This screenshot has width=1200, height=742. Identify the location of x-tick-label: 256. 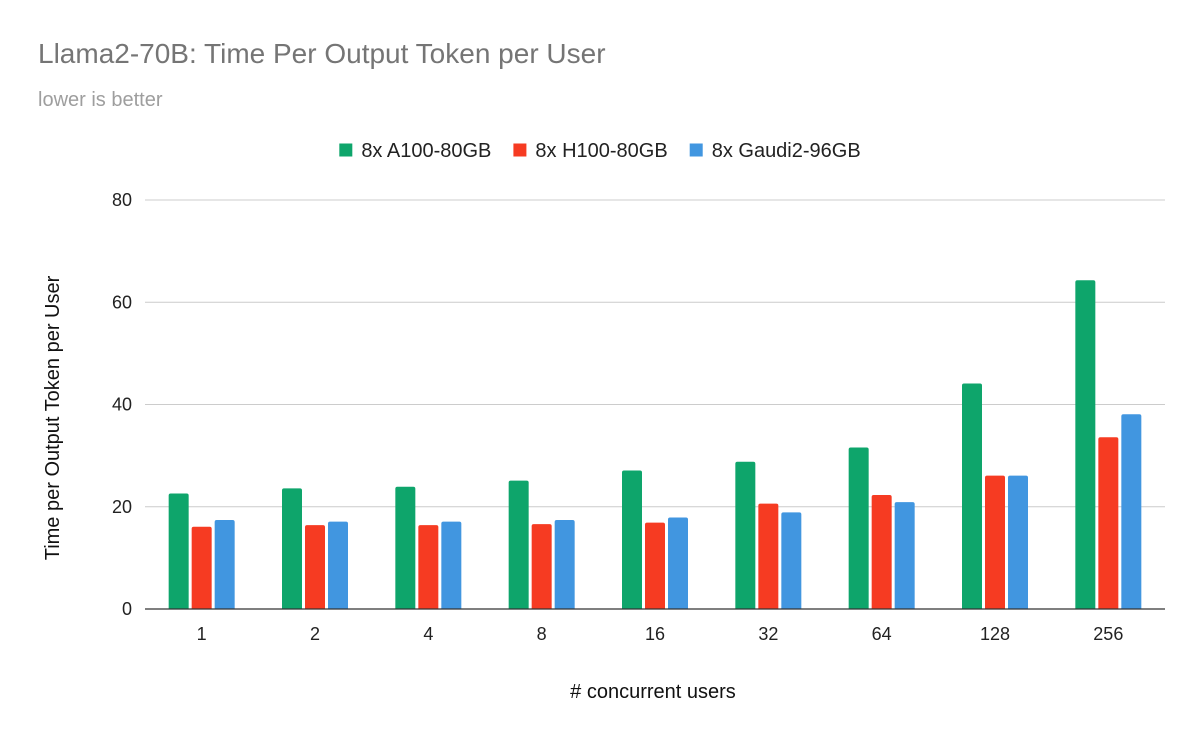
(1108, 634).